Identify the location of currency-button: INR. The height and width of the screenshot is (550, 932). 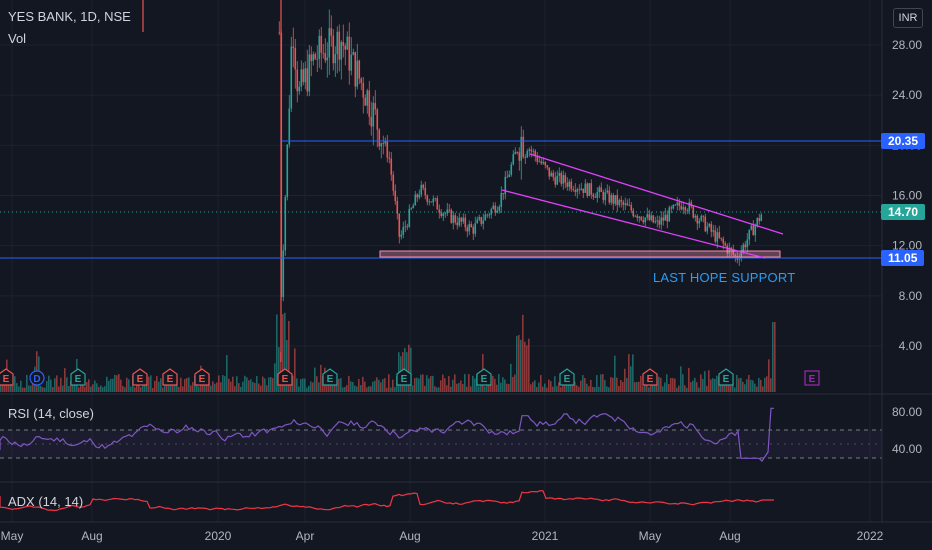
(908, 18).